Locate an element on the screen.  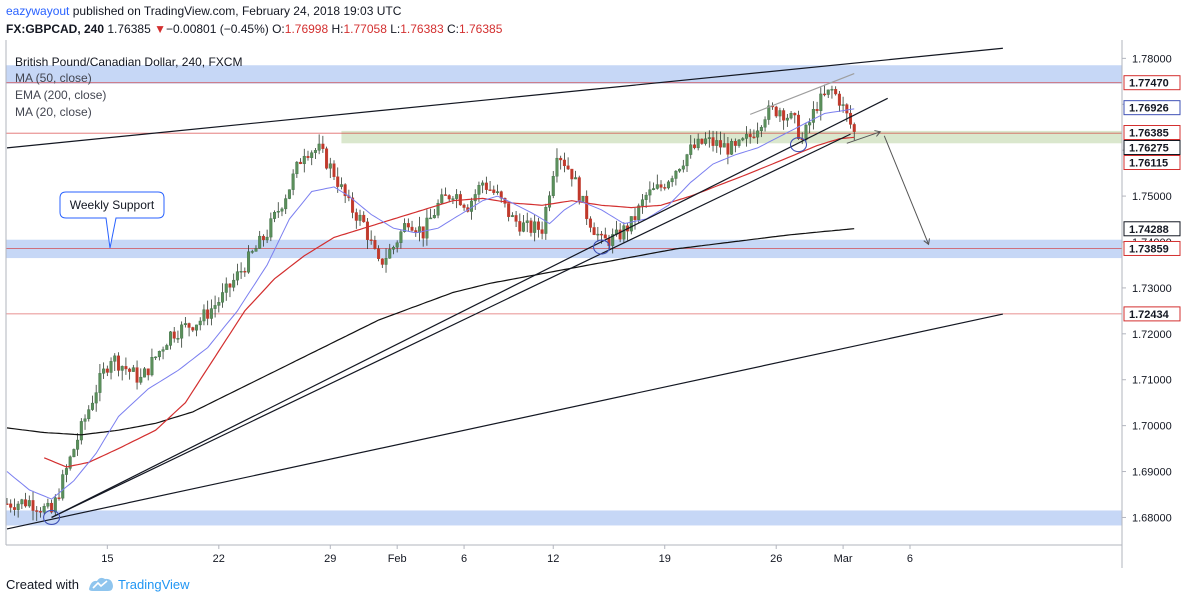
legend-ma50: MA (50, close) is located at coordinates (53, 78).